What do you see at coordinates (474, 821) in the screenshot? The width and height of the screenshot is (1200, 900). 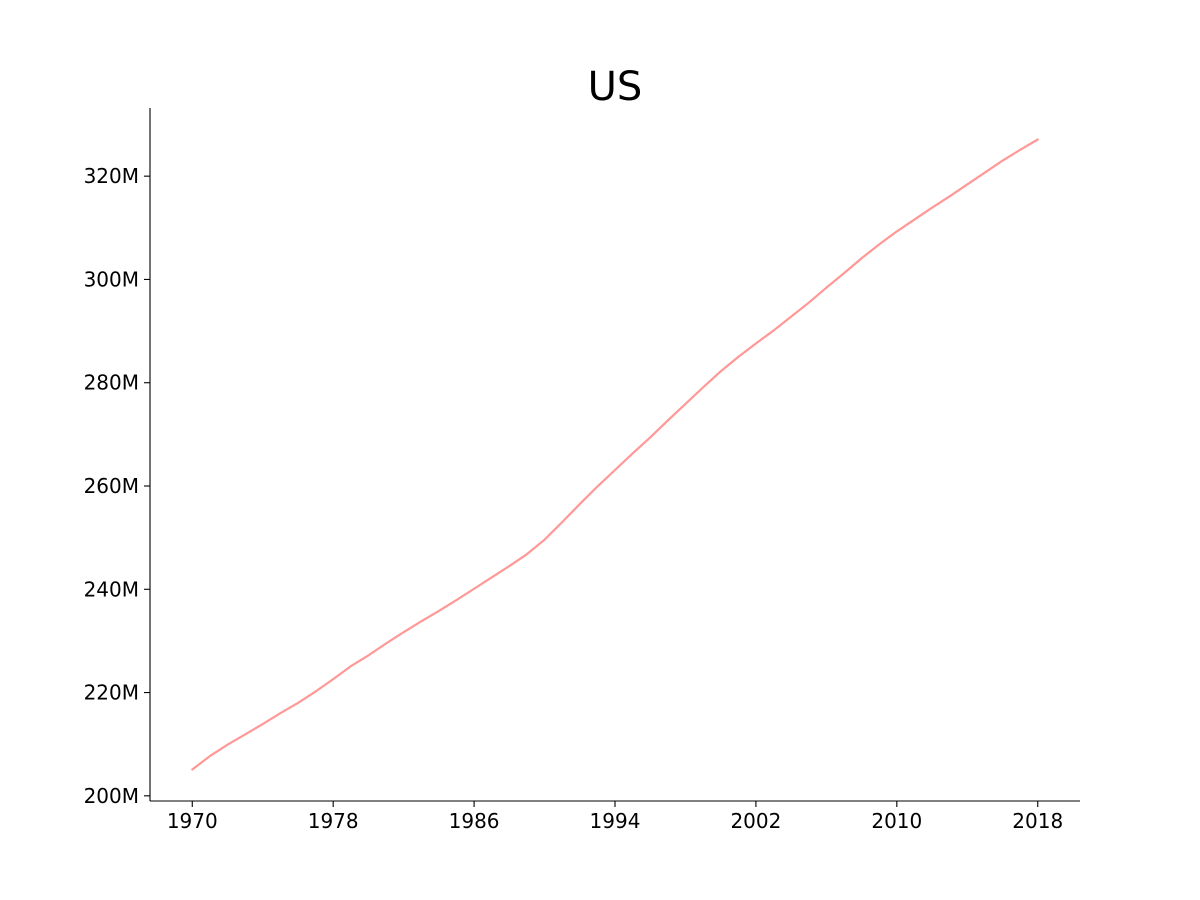 I see `x-tick-label: 1986` at bounding box center [474, 821].